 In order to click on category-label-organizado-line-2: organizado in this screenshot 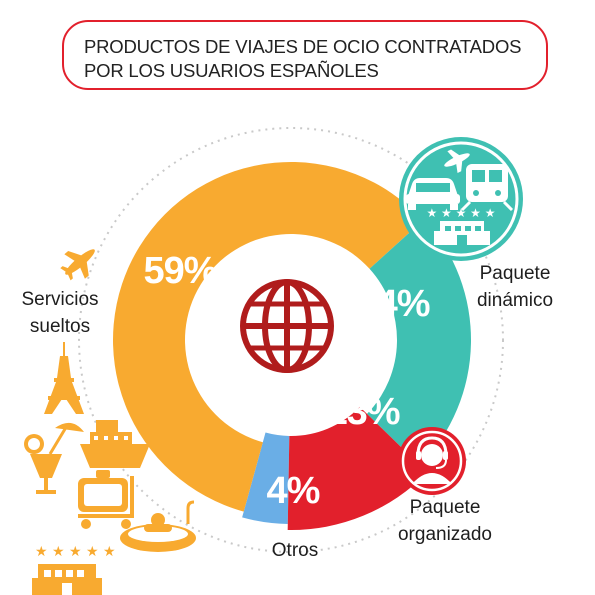, I will do `click(445, 534)`.